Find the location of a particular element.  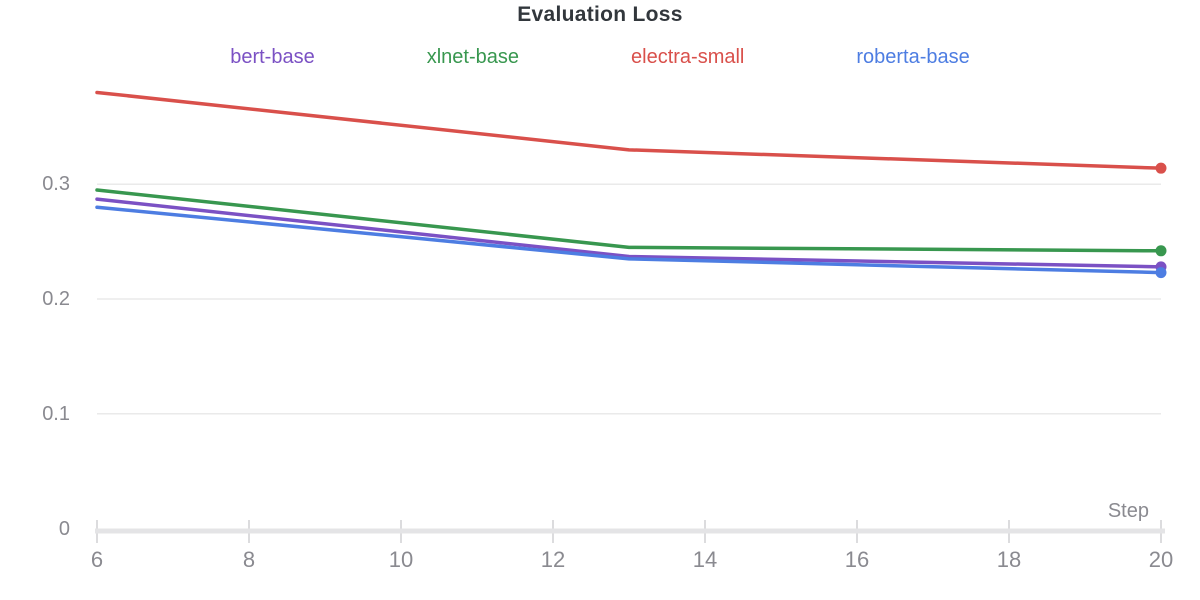

x-tick-label: 20 is located at coordinates (1161, 559).